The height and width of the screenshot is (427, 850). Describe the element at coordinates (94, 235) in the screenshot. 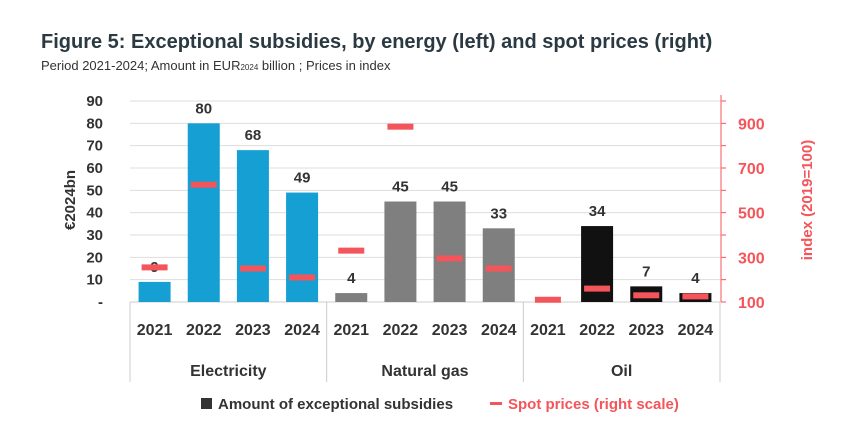

I see `y-tick-label: 30` at that location.